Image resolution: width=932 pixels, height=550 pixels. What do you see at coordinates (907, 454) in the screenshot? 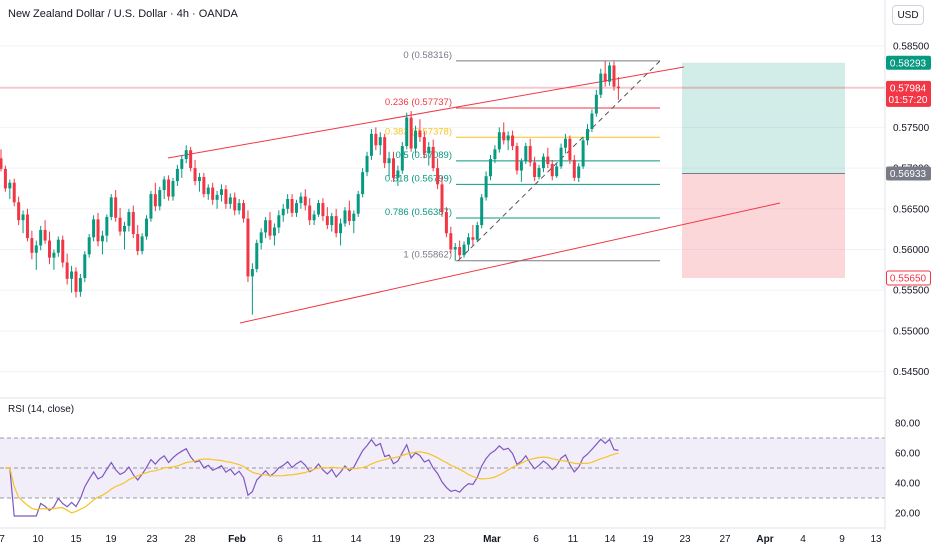
I see `rsi-tick-label: 60.00` at bounding box center [907, 454].